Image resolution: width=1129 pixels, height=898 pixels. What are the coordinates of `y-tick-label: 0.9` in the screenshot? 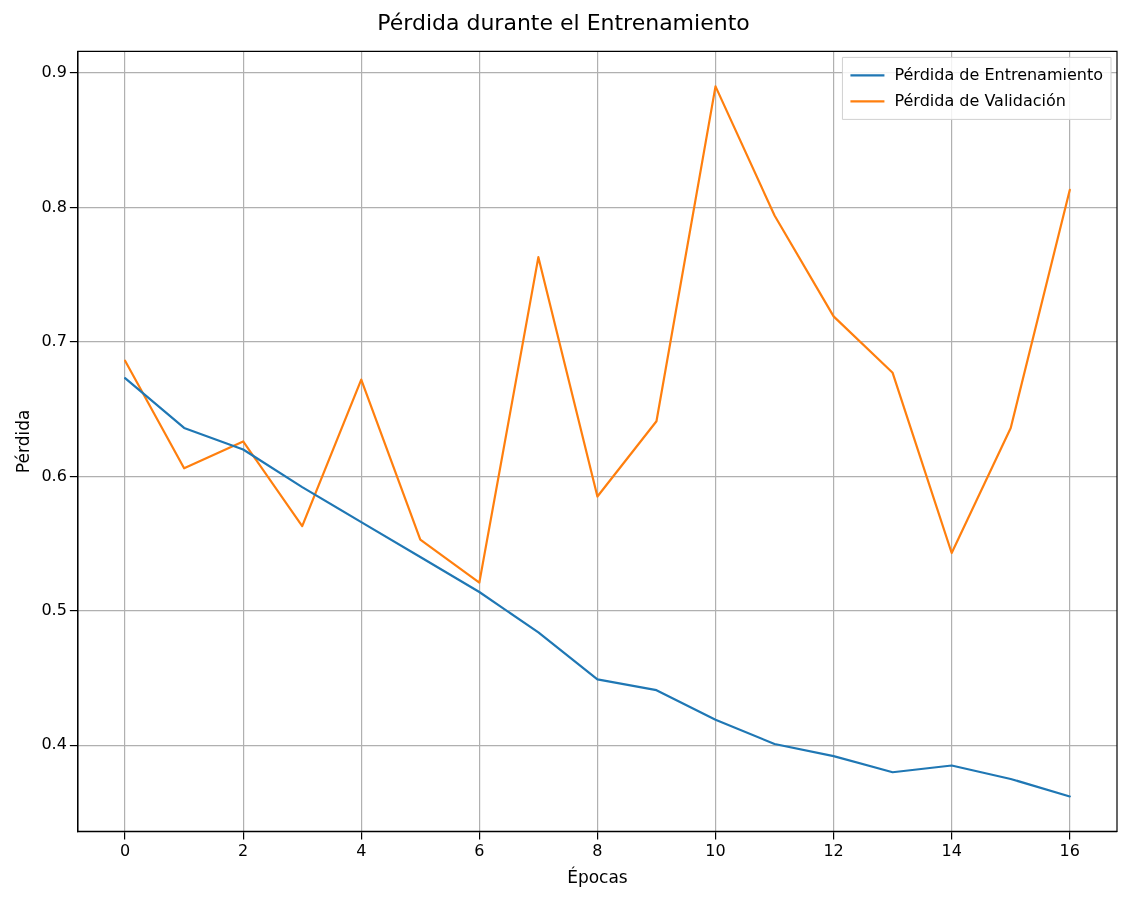 It's located at (54, 72).